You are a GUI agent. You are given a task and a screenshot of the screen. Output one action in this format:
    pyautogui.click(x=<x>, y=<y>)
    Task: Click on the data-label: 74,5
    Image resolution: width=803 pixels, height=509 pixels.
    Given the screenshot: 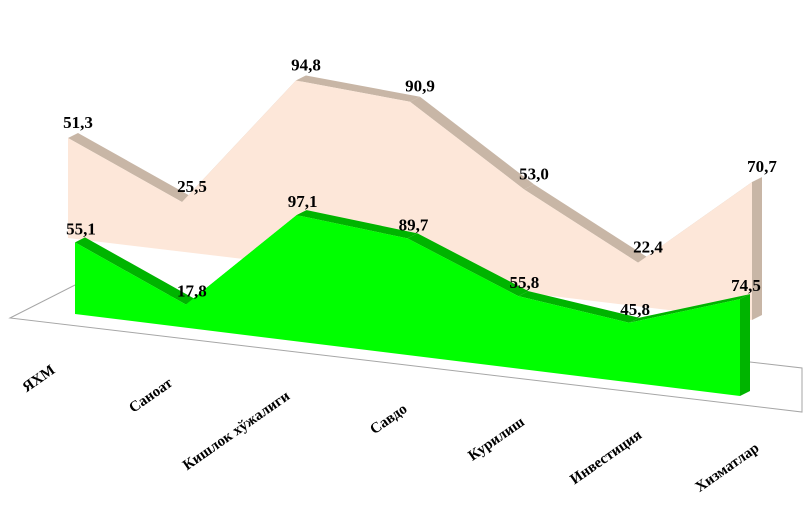 What is the action you would take?
    pyautogui.click(x=746, y=285)
    